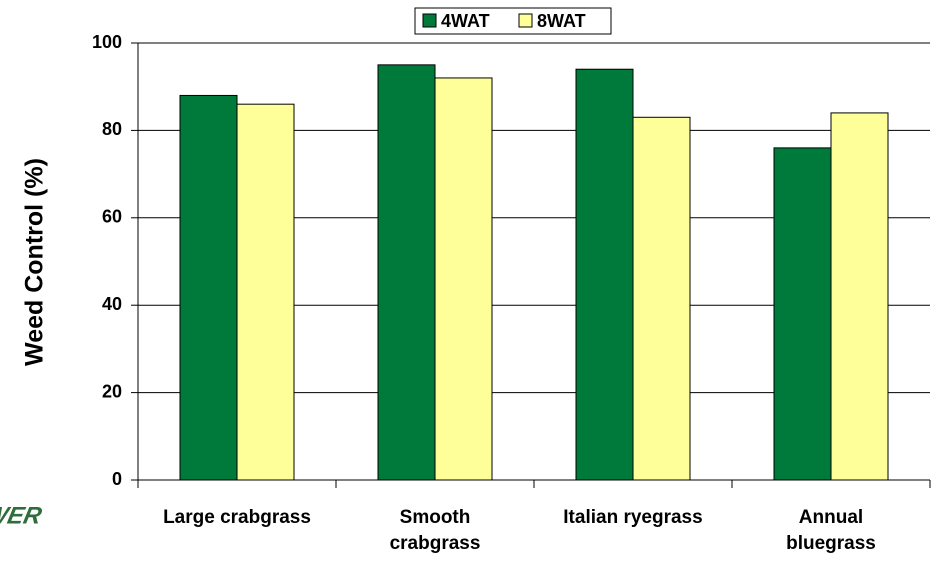 The height and width of the screenshot is (564, 931). Describe the element at coordinates (22, 516) in the screenshot. I see `logo: TOWER` at that location.